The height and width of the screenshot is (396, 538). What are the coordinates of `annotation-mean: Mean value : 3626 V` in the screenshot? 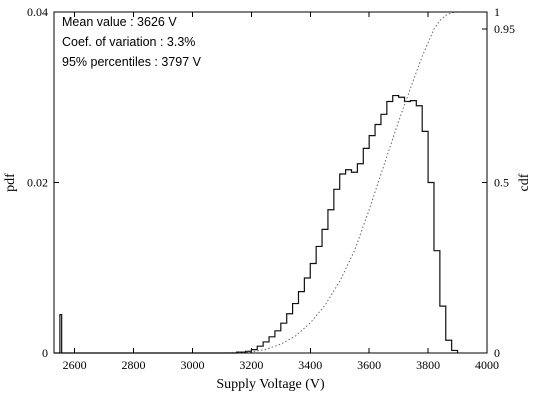 It's located at (119, 22).